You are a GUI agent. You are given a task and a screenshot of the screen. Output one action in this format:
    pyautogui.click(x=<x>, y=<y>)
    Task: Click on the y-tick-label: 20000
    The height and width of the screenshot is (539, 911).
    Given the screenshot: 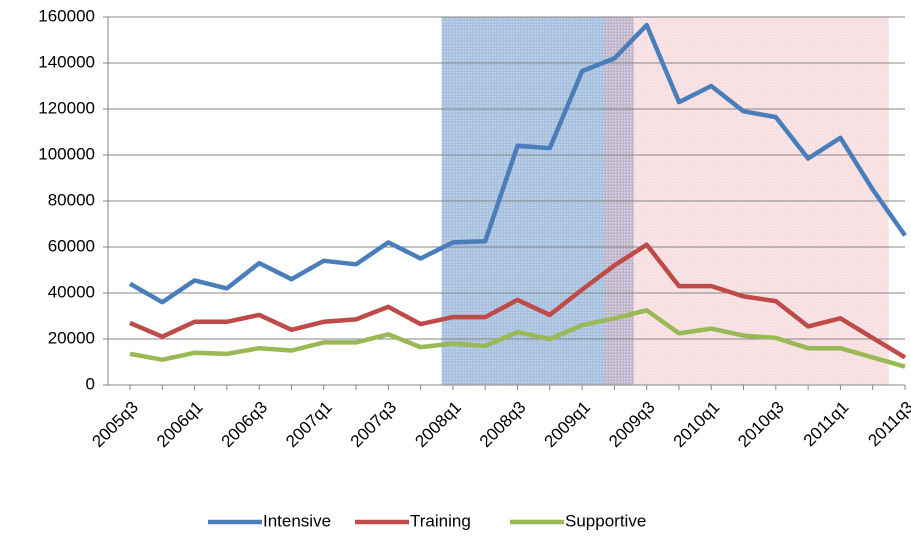 What is the action you would take?
    pyautogui.click(x=71, y=337)
    